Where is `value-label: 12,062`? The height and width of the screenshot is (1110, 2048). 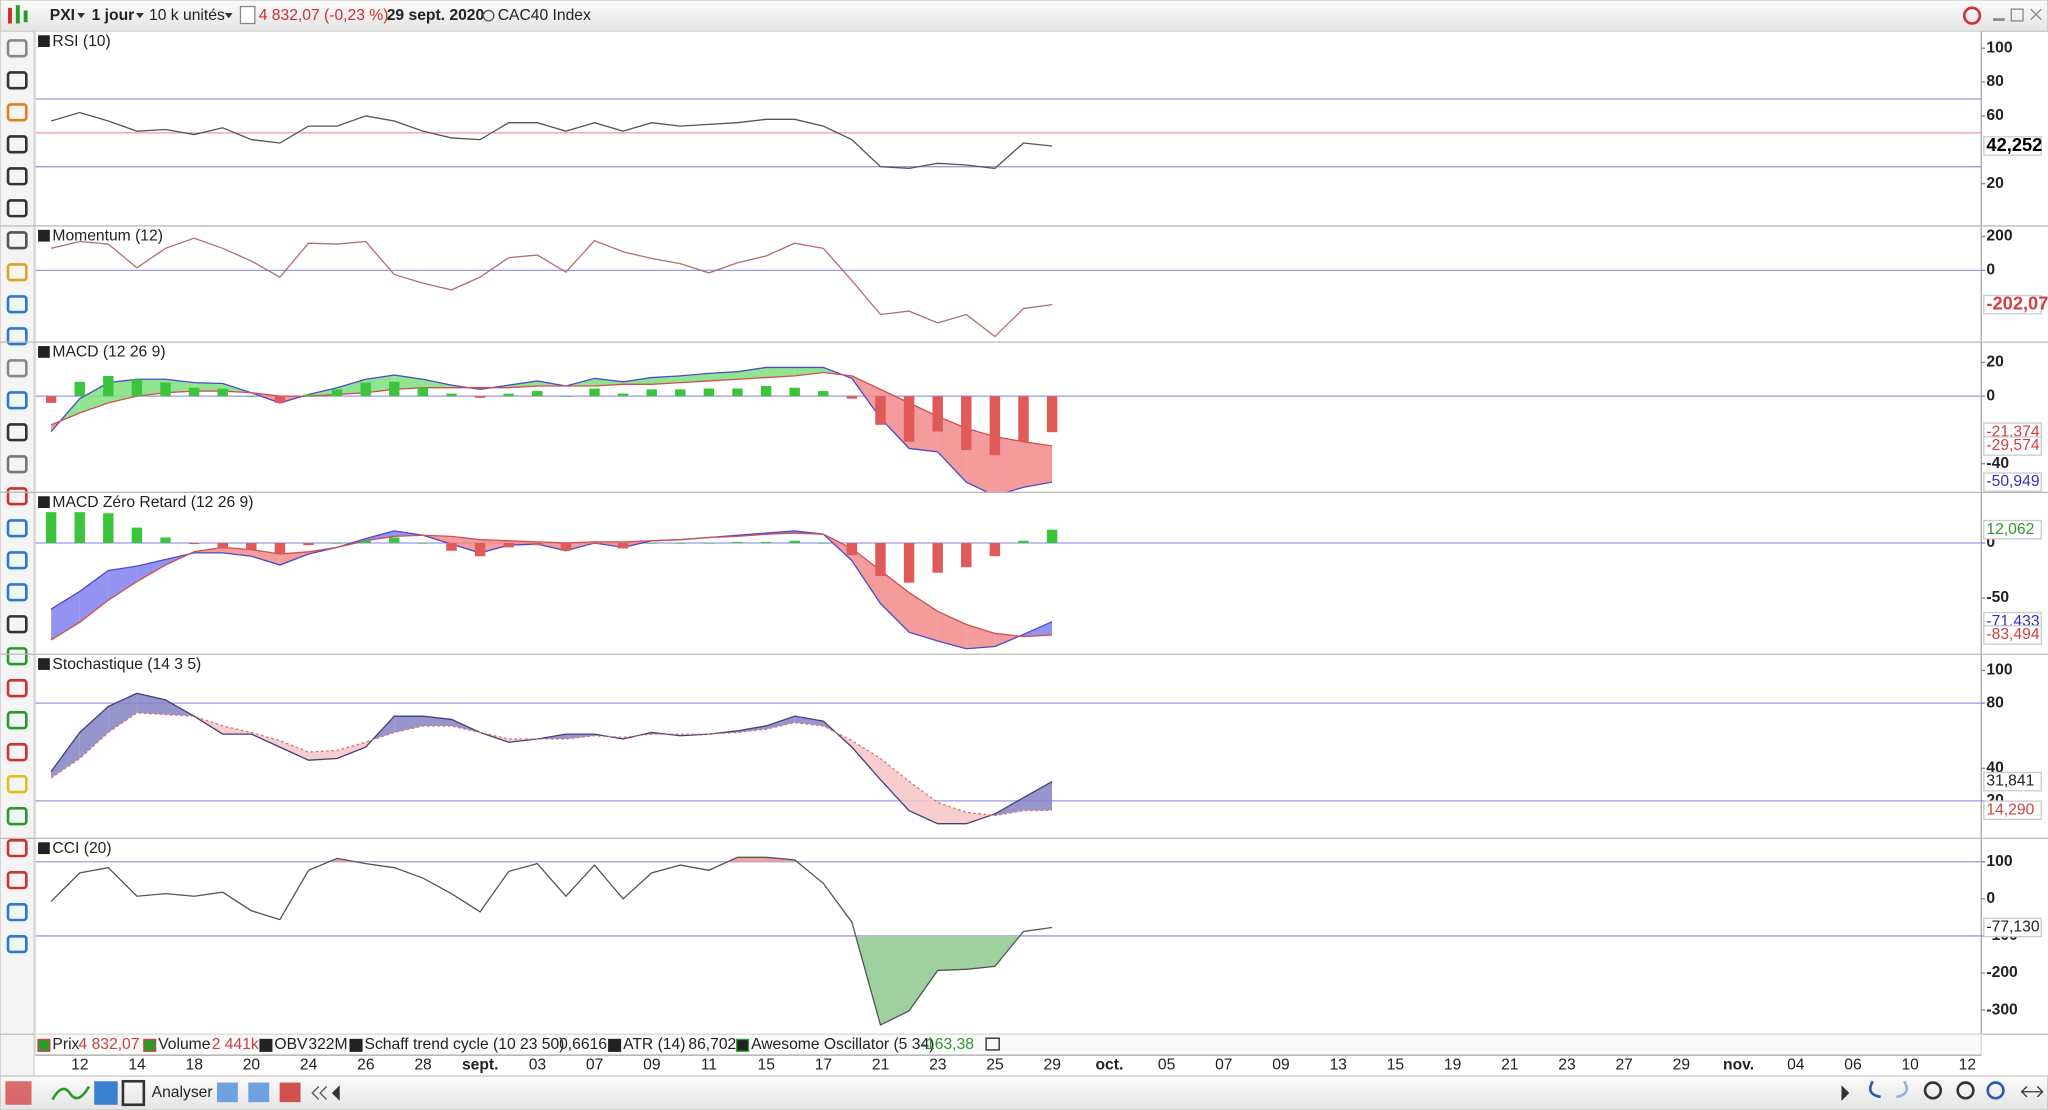 value-label: 12,062 is located at coordinates (2010, 529).